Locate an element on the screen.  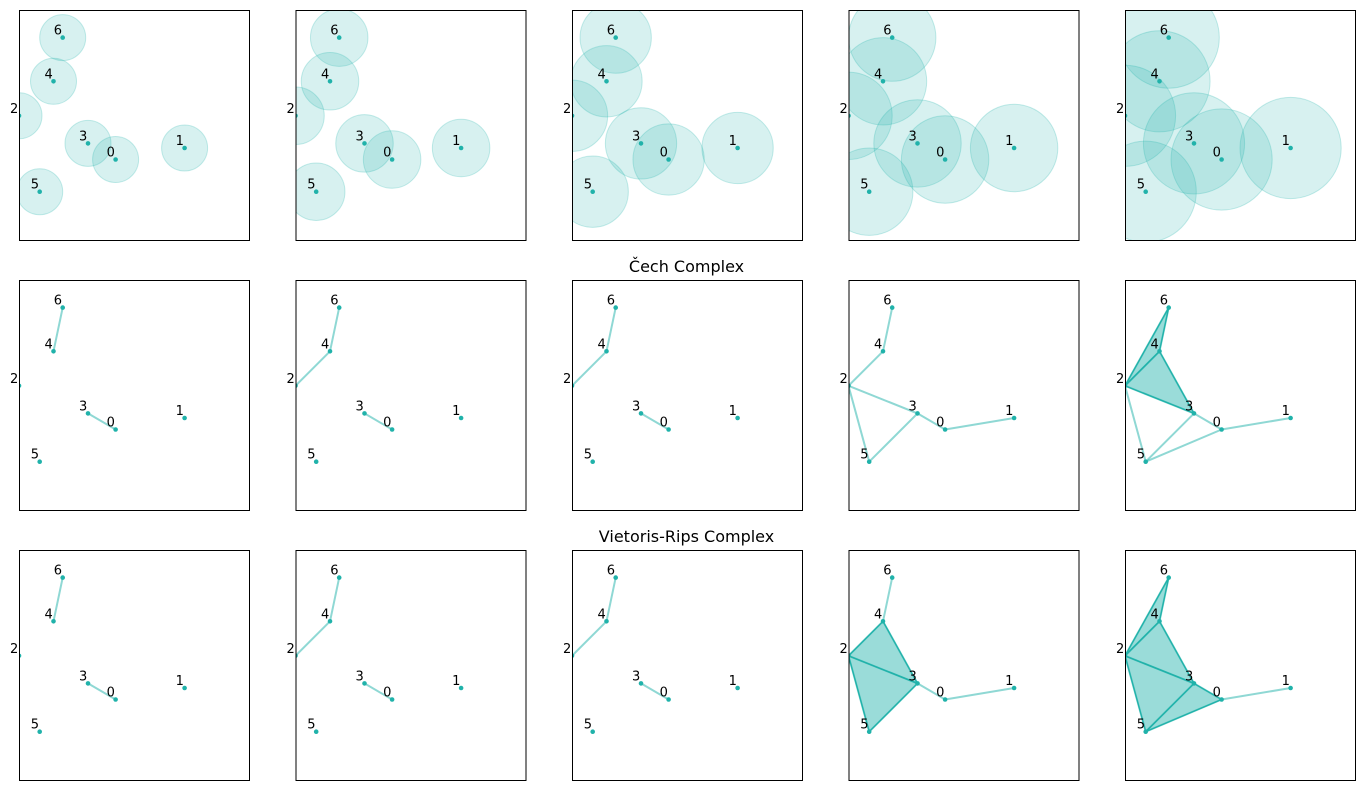
balls-panel-4: 0 1 2 3 4 5 6 is located at coordinates (960, 125).